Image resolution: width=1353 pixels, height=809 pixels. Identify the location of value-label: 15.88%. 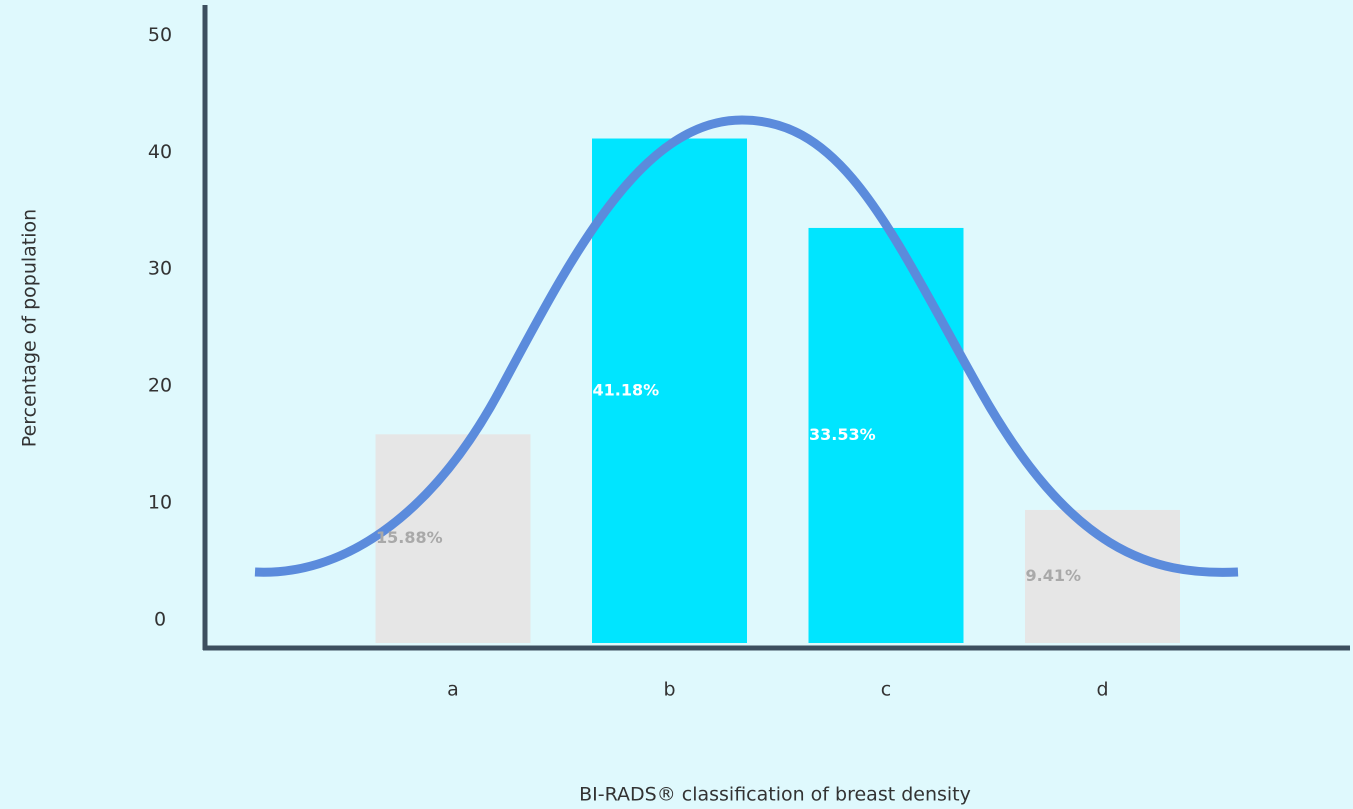
(409, 537).